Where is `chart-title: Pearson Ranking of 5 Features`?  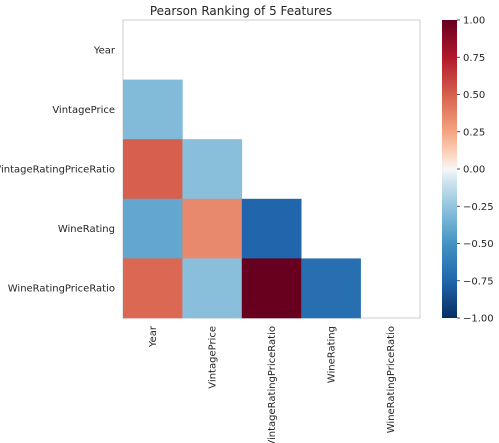 chart-title: Pearson Ranking of 5 Features is located at coordinates (241, 11).